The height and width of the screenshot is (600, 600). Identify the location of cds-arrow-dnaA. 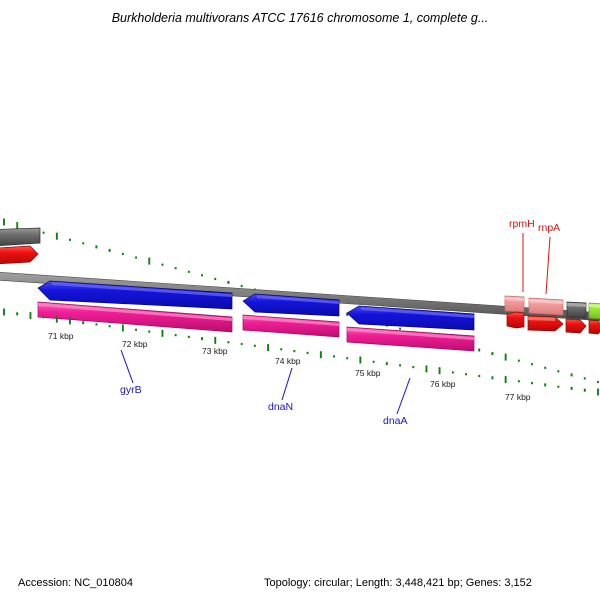
(410, 318).